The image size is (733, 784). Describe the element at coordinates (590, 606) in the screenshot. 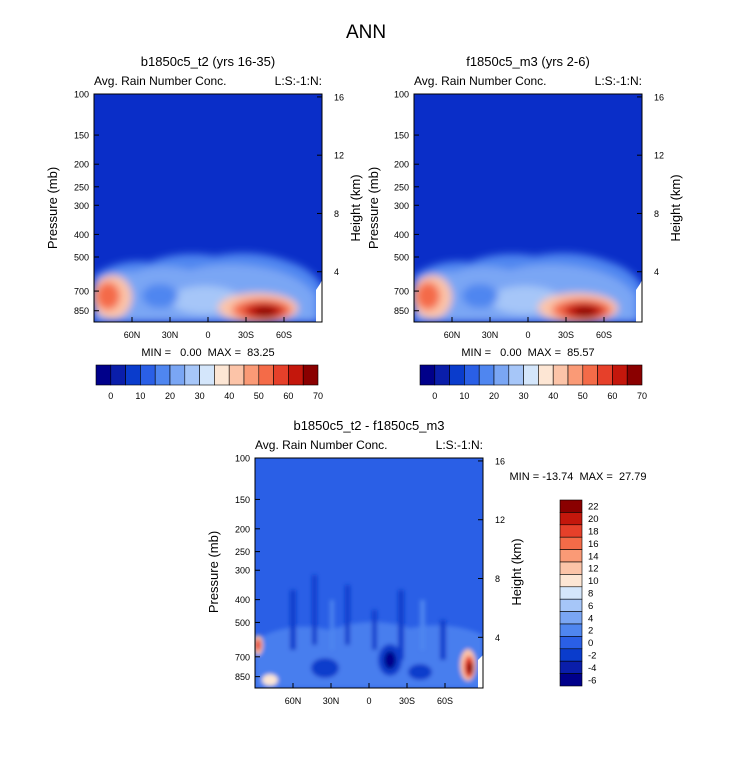

I see `colorbar-label: 6` at that location.